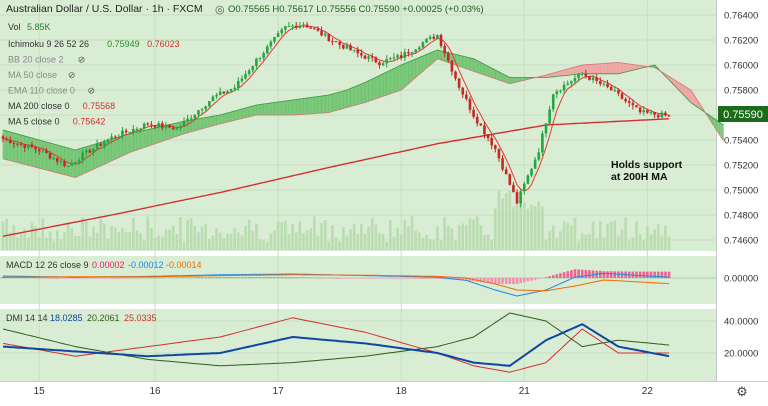  I want to click on eye-icon: ◎, so click(220, 10).